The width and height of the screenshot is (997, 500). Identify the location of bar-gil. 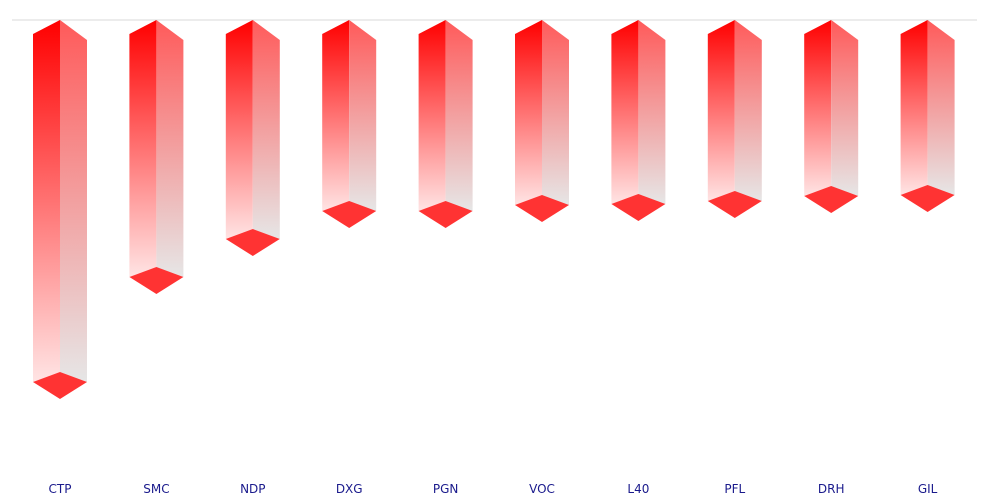
(927, 116).